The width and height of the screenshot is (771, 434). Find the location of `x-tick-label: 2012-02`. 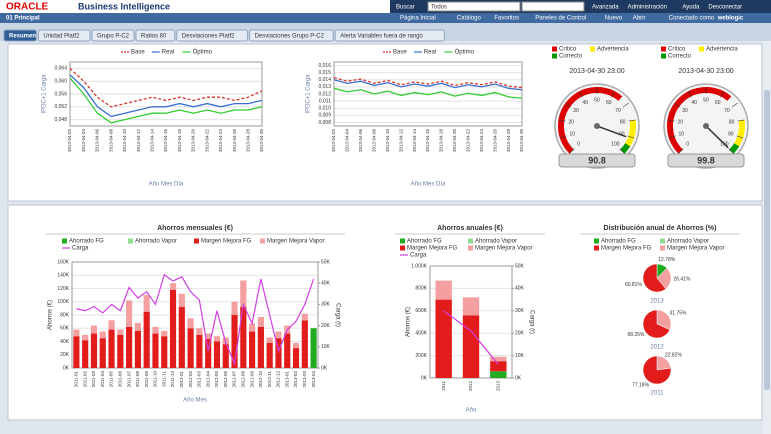

x-tick-label: 2012-02 is located at coordinates (190, 379).